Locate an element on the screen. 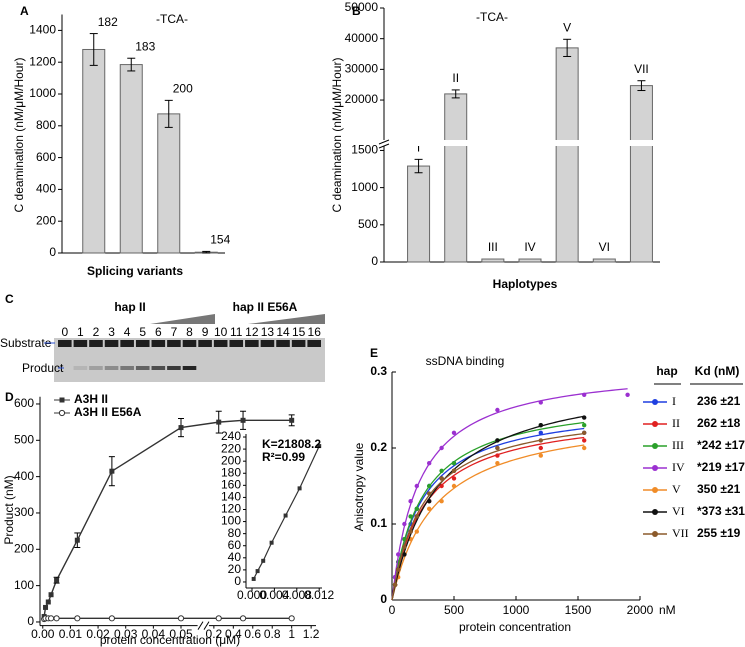  panel-label: D is located at coordinates (9, 397).